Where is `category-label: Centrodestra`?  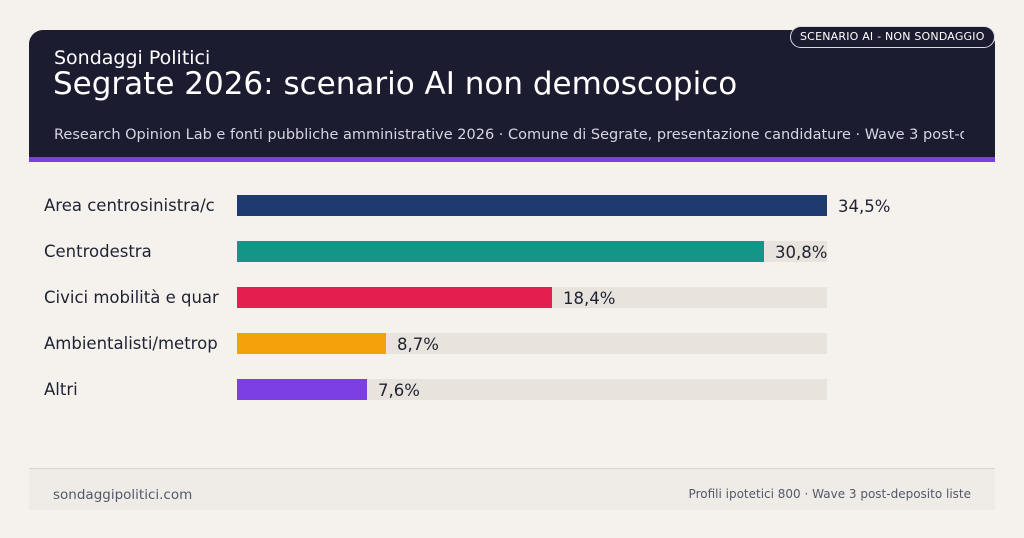 category-label: Centrodestra is located at coordinates (98, 251).